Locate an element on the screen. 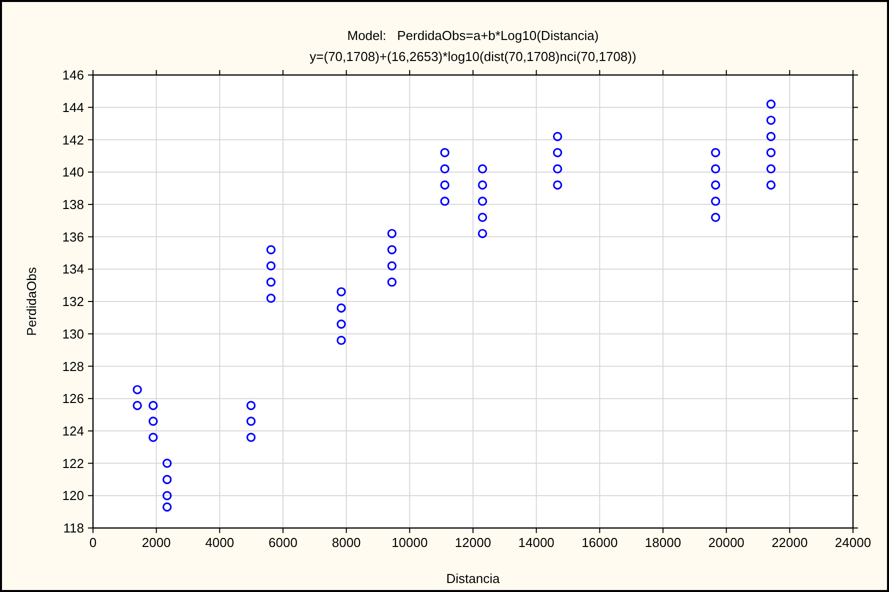  x-tick-label: 2000 is located at coordinates (156, 542).